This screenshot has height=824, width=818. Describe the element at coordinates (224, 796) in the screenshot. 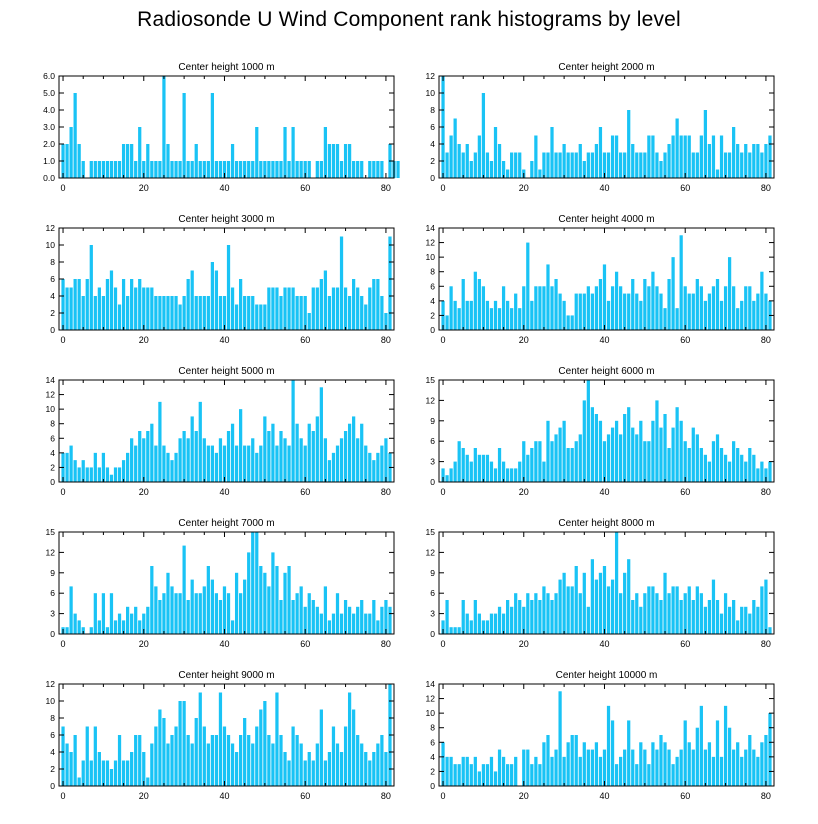

I see `panel-9-xtick-label: 40` at that location.